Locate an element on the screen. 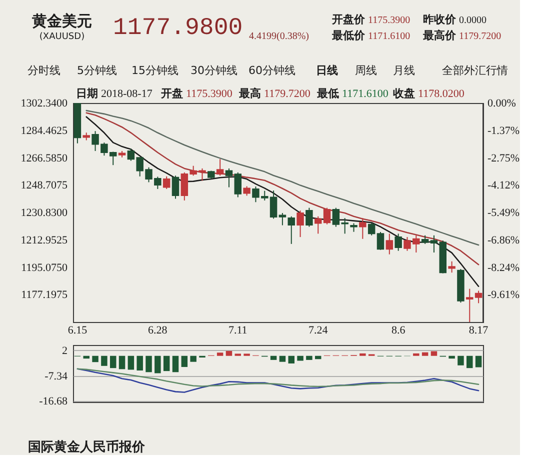 This screenshot has height=461, width=540. text: 日期 is located at coordinates (87, 93).